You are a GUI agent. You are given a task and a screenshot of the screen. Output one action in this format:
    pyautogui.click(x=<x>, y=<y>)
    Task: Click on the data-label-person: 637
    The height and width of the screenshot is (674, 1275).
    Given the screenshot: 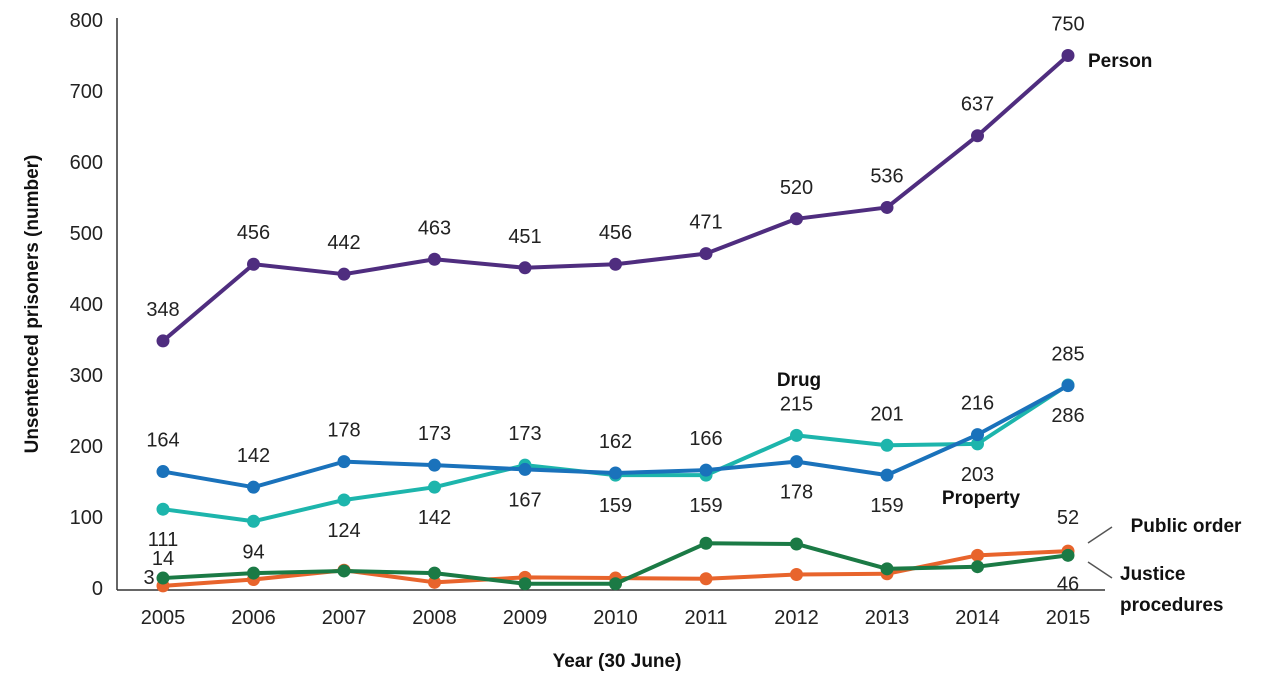 What is the action you would take?
    pyautogui.click(x=977, y=105)
    